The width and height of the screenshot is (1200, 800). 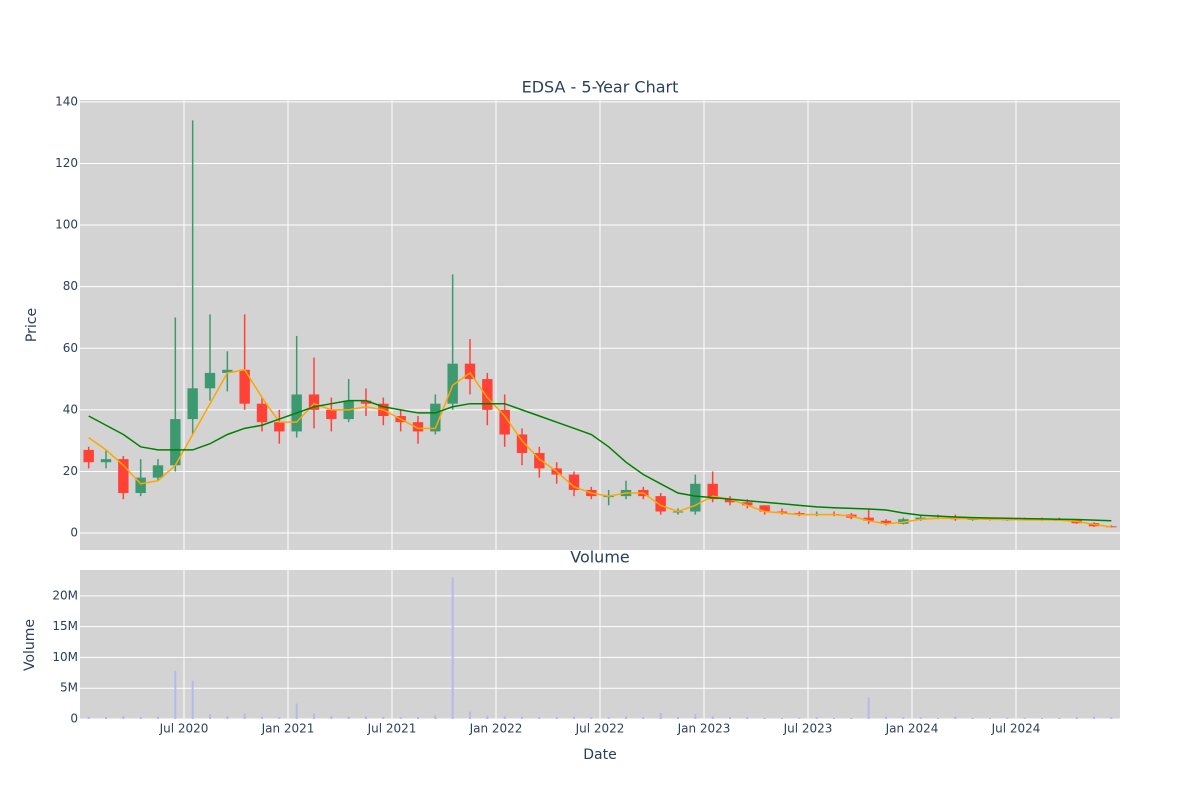 What do you see at coordinates (30, 645) in the screenshot?
I see `volume-axis-label: Volume` at bounding box center [30, 645].